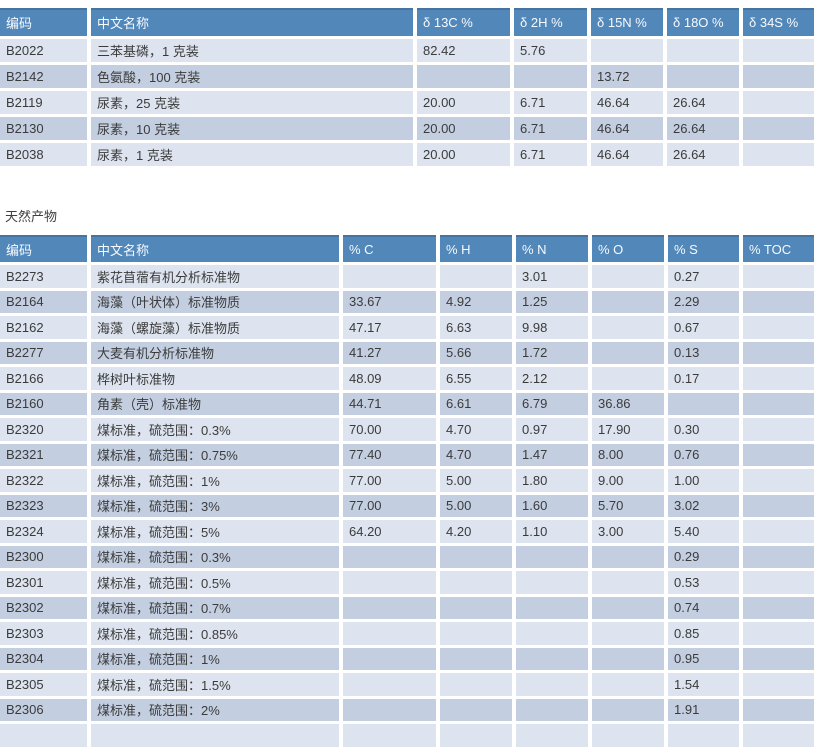 This screenshot has width=814, height=750. Describe the element at coordinates (253, 129) in the screenshot. I see `row-name: 尿素，10 克装` at that location.